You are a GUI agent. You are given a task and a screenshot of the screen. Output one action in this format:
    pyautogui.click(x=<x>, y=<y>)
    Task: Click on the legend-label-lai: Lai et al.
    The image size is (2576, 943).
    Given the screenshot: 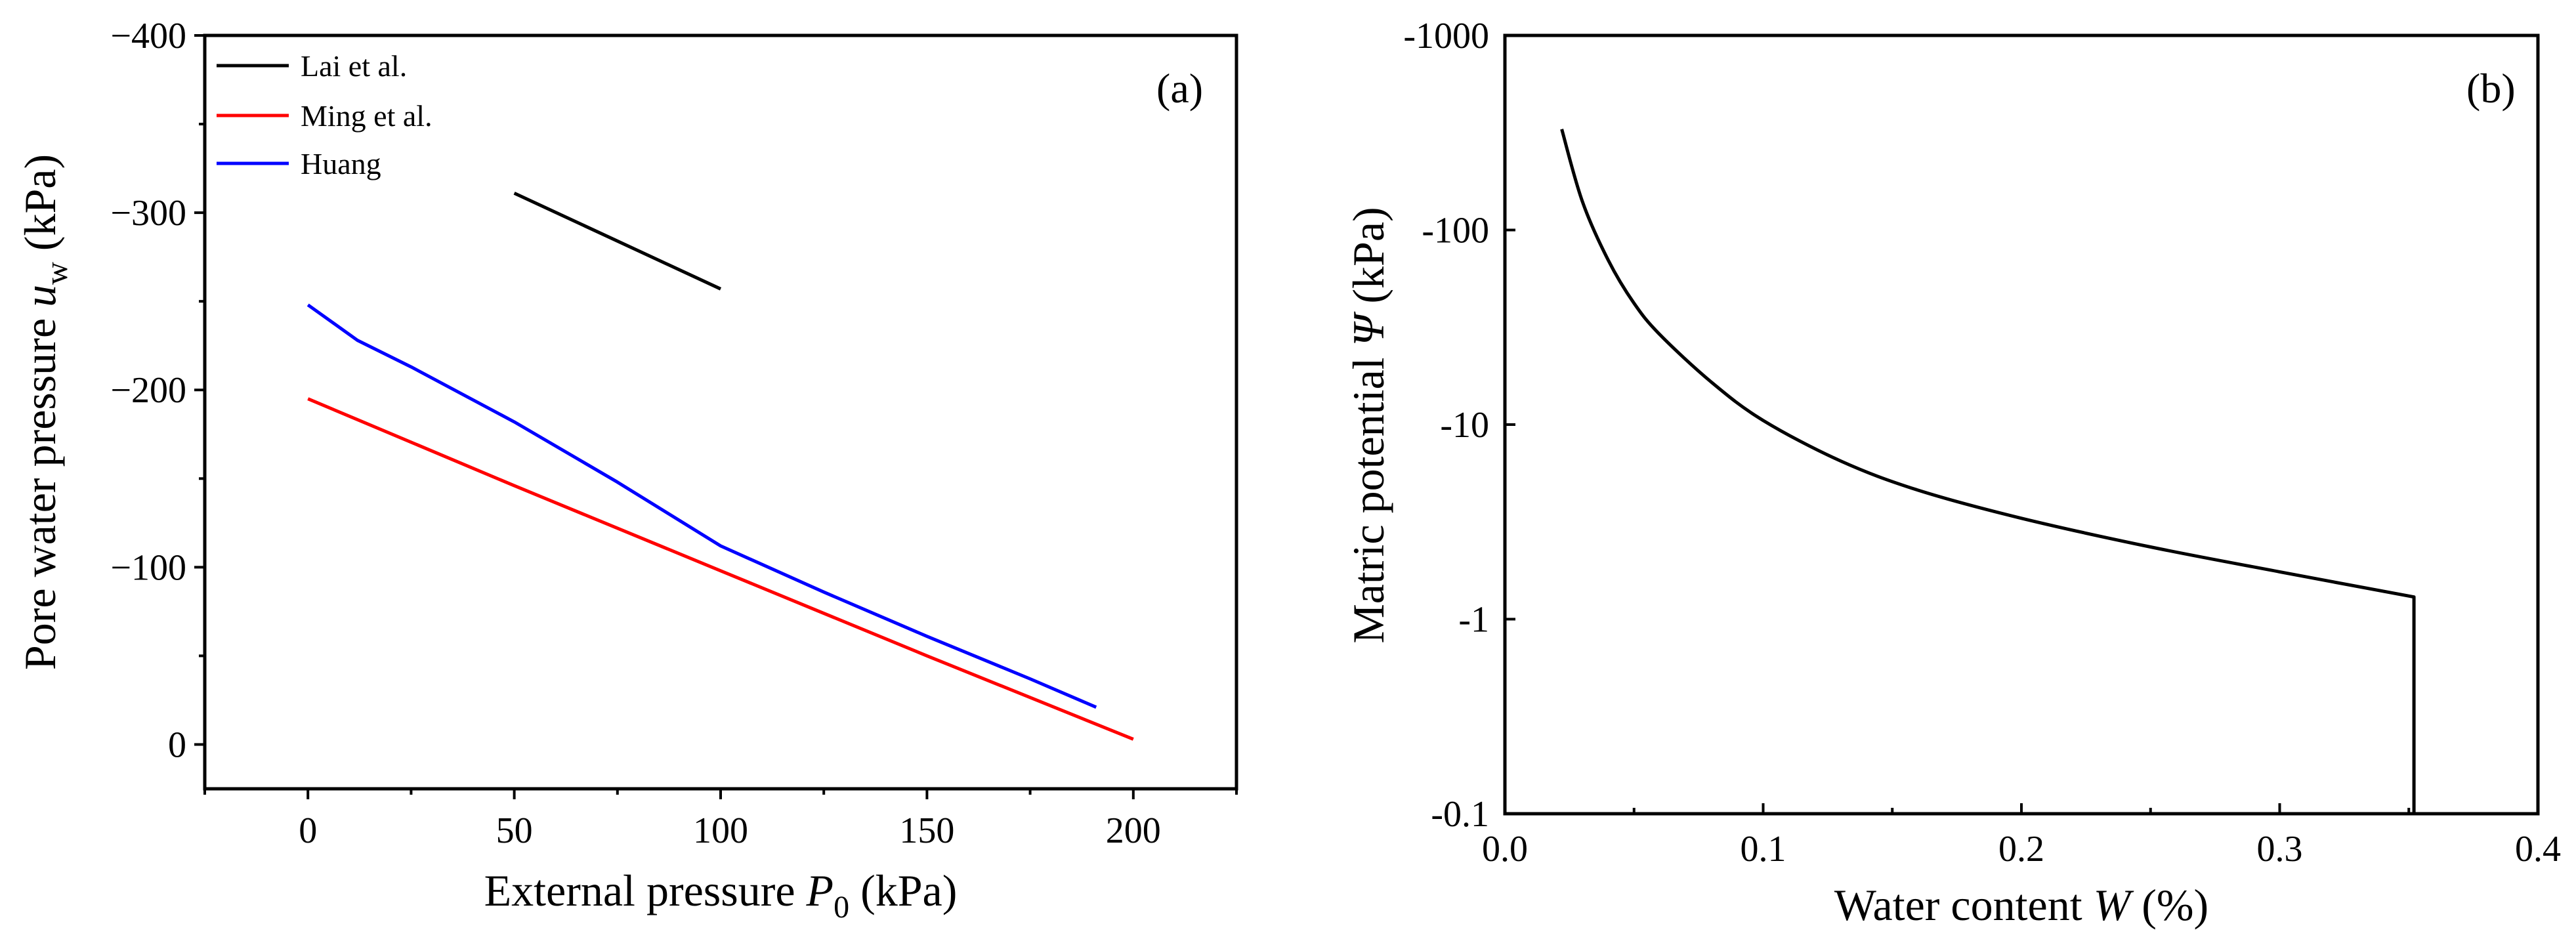 What is the action you would take?
    pyautogui.click(x=354, y=66)
    